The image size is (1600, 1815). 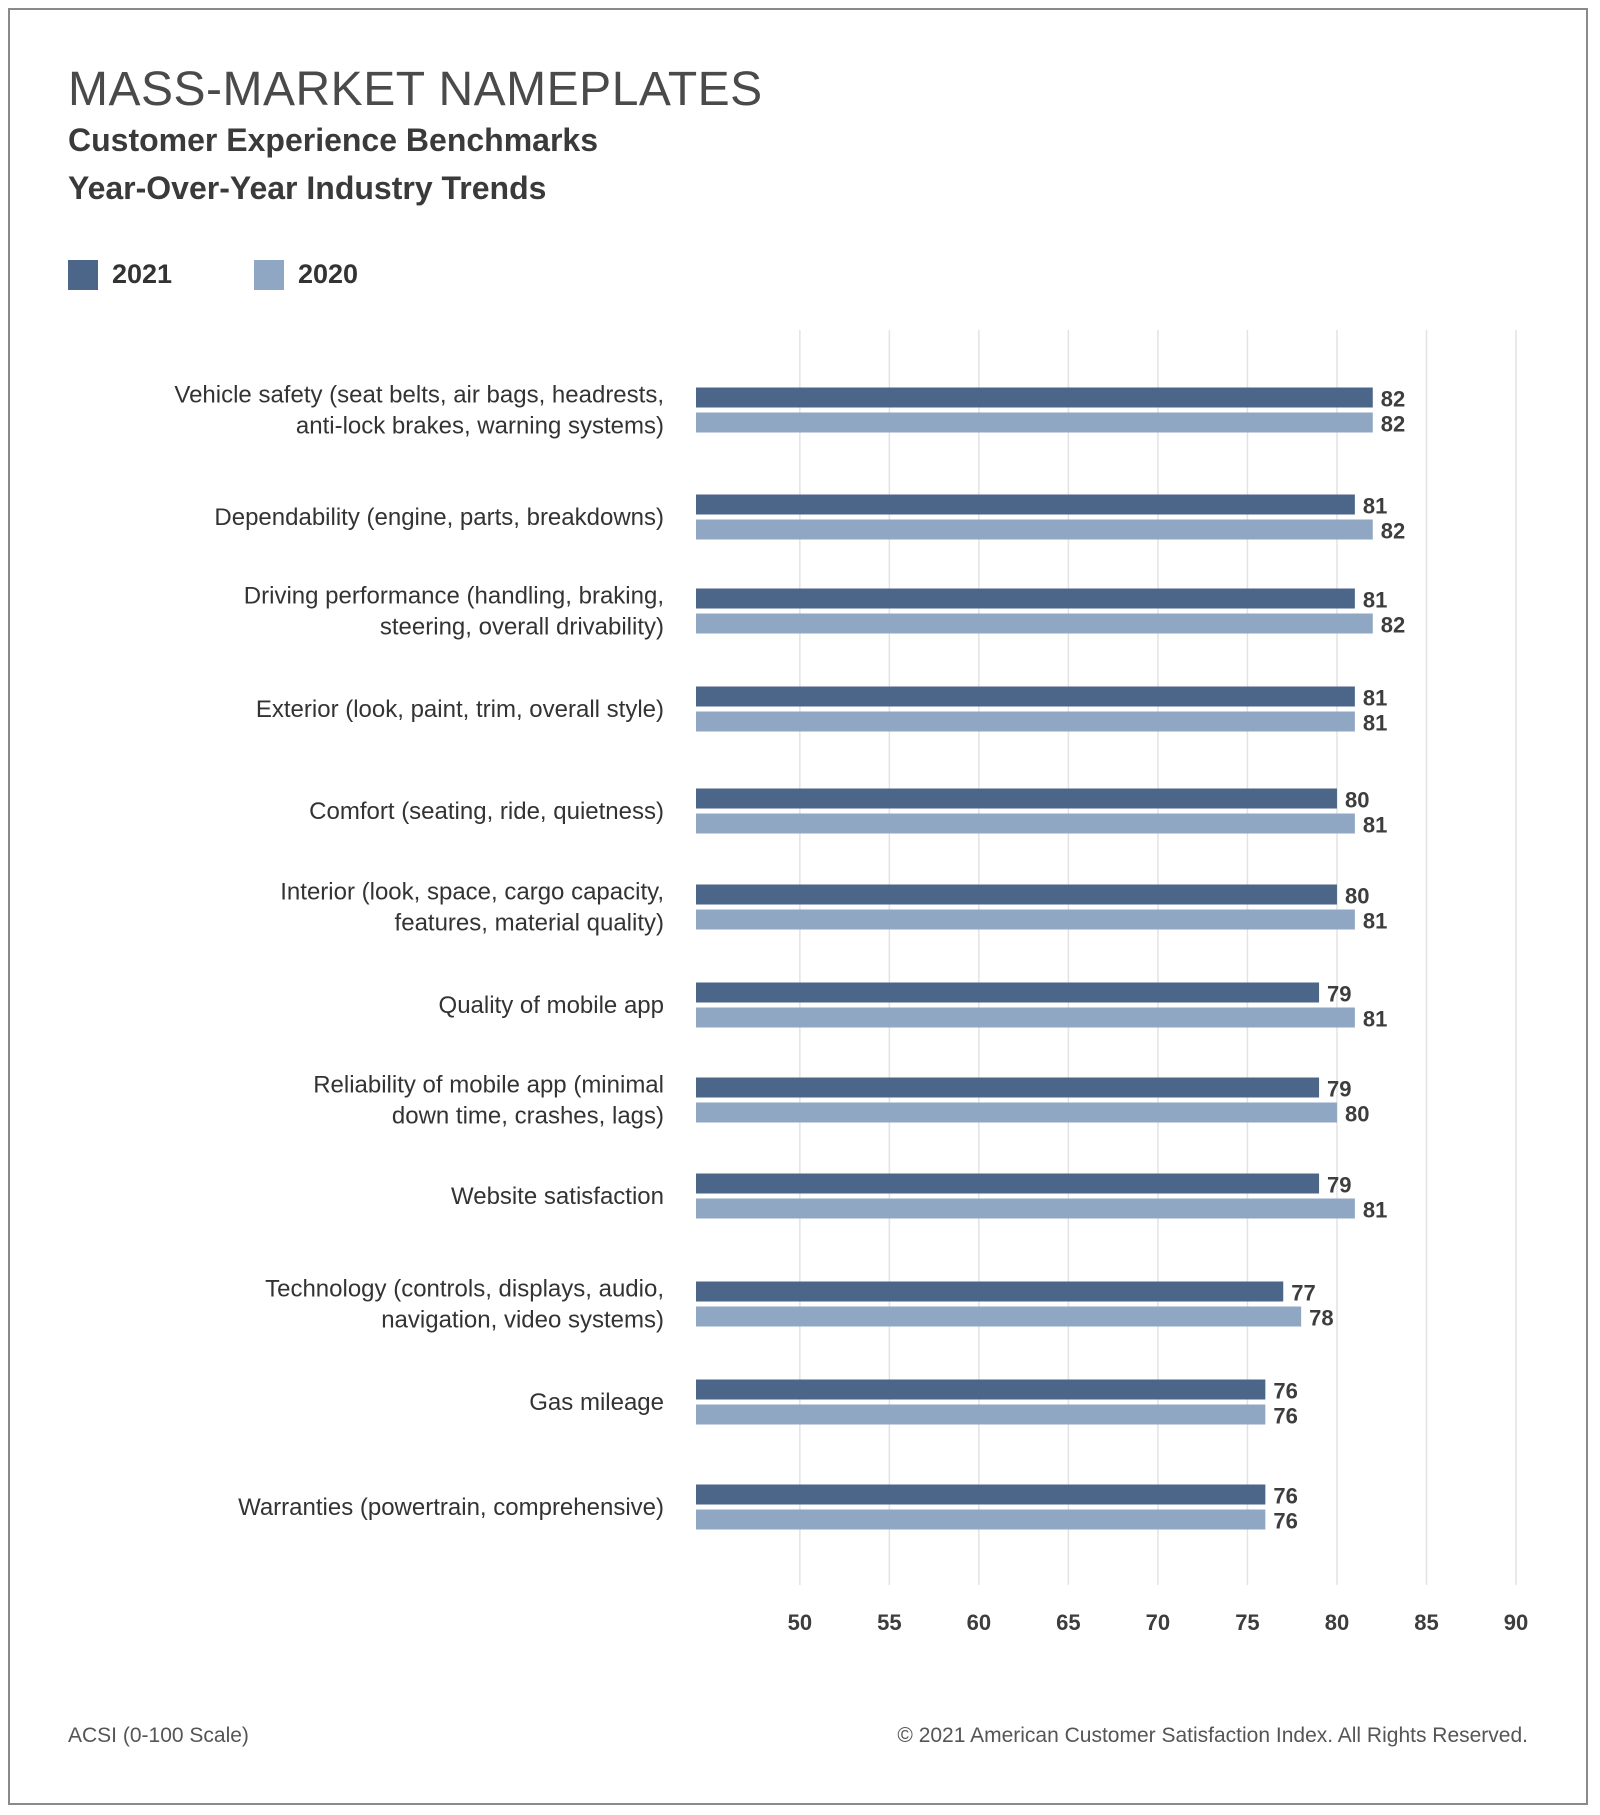 I want to click on category-label: Driving performance (handling, braking,, so click(x=454, y=596).